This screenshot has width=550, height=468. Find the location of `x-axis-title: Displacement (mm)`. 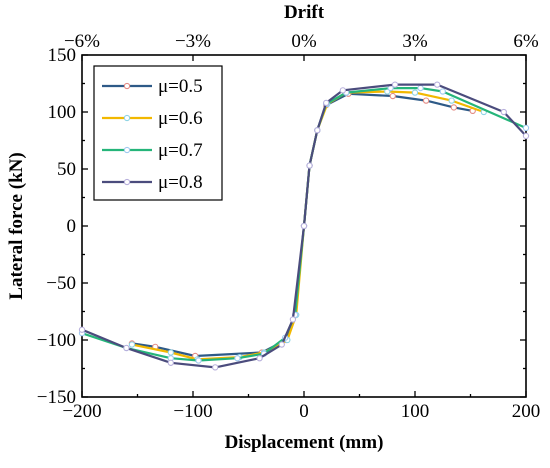

x-axis-title: Displacement (mm) is located at coordinates (304, 442).